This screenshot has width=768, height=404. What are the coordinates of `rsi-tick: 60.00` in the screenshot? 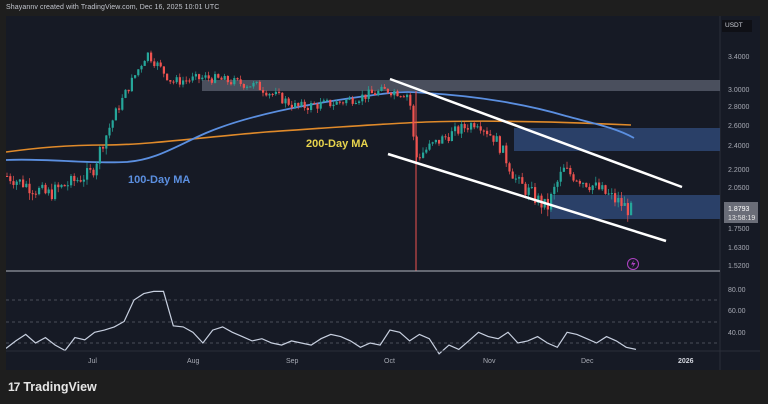 It's located at (737, 311).